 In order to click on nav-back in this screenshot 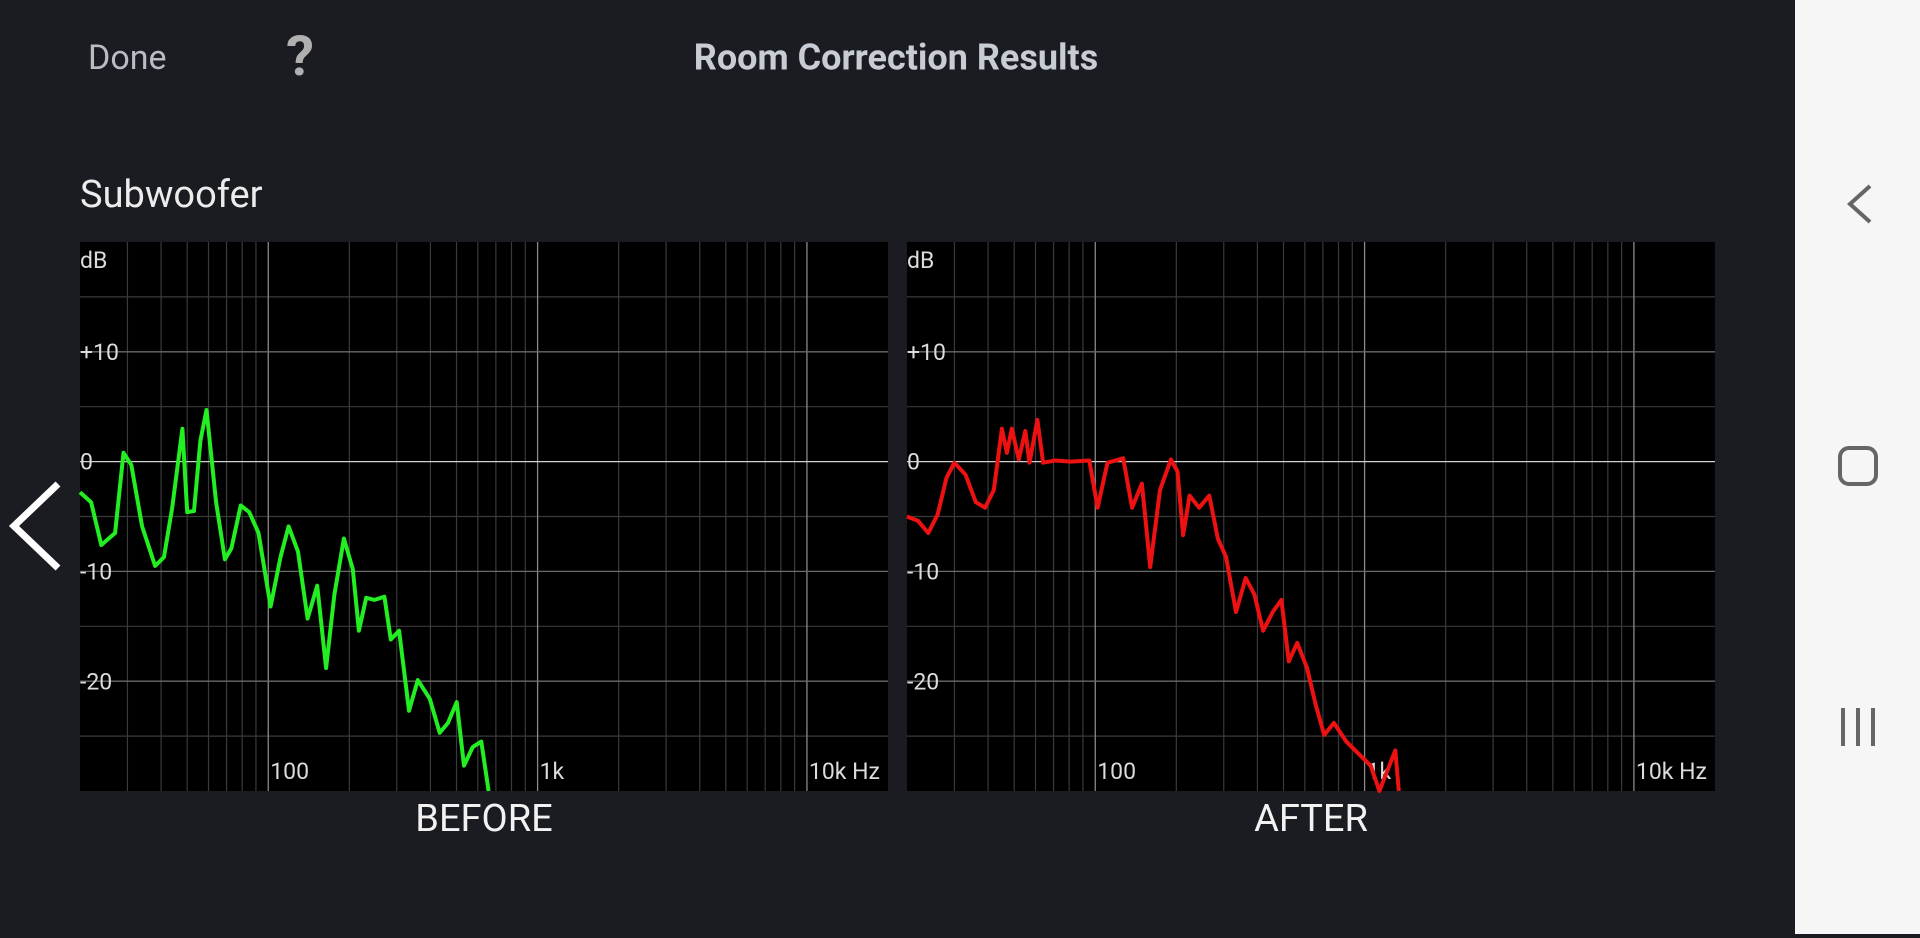, I will do `click(1859, 204)`.